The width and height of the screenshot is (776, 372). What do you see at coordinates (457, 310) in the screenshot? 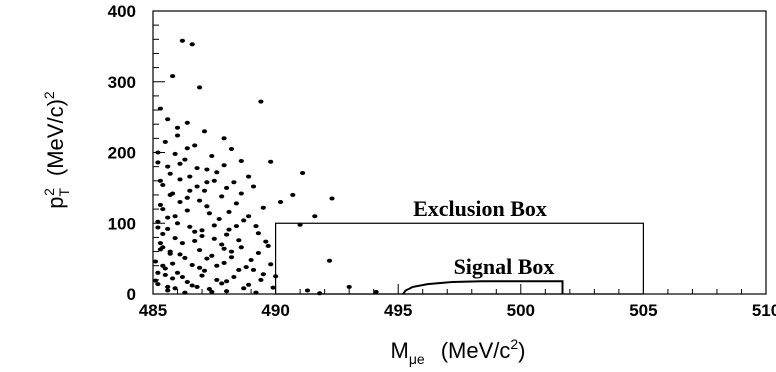
I see `x-tick-labels: 485 490 495 500 505 510` at bounding box center [457, 310].